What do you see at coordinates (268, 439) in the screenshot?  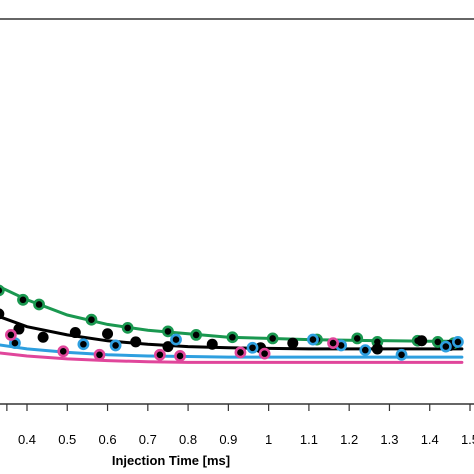 I see `x-tick-label: 1` at bounding box center [268, 439].